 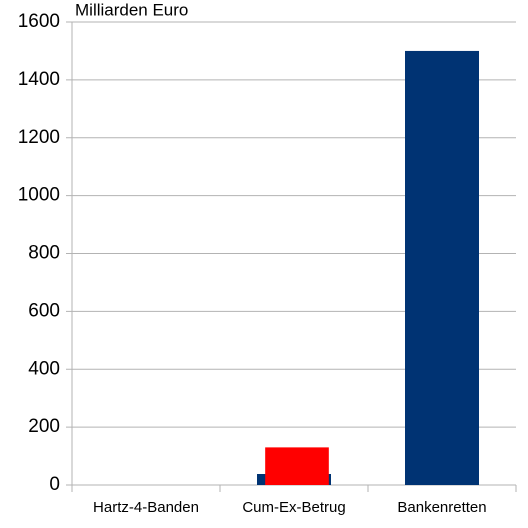 I want to click on y-tick-label: 0, so click(x=54, y=484).